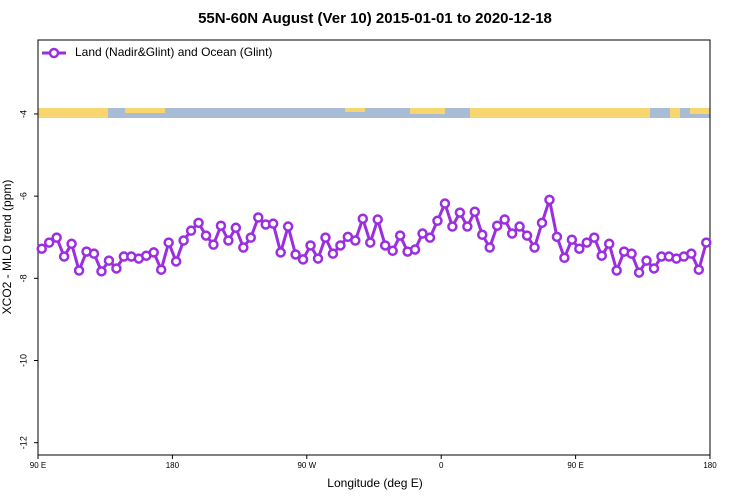 The height and width of the screenshot is (500, 750). What do you see at coordinates (374, 113) in the screenshot?
I see `map-strip` at bounding box center [374, 113].